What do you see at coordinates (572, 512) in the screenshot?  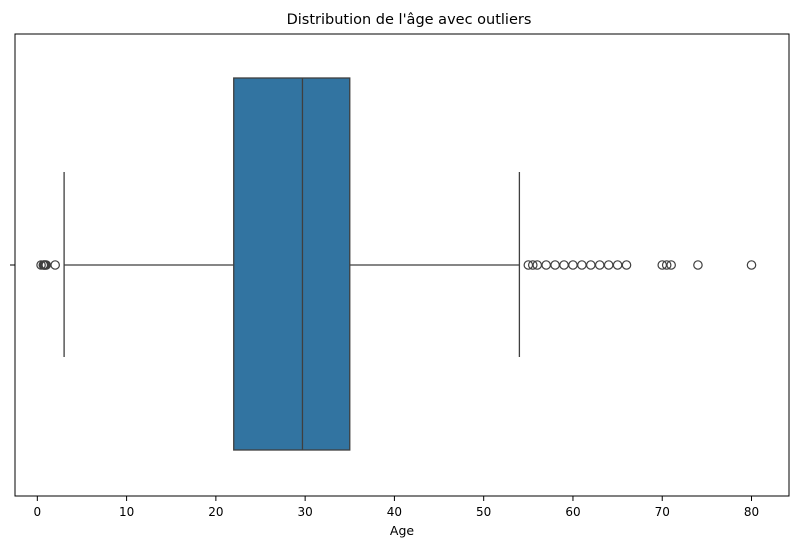 I see `x-tick-label: 60` at bounding box center [572, 512].